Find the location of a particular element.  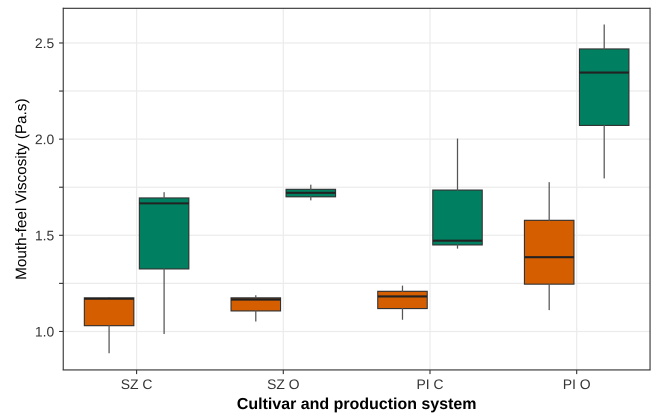

x-axis-title: Cultivar and production system is located at coordinates (356, 404).